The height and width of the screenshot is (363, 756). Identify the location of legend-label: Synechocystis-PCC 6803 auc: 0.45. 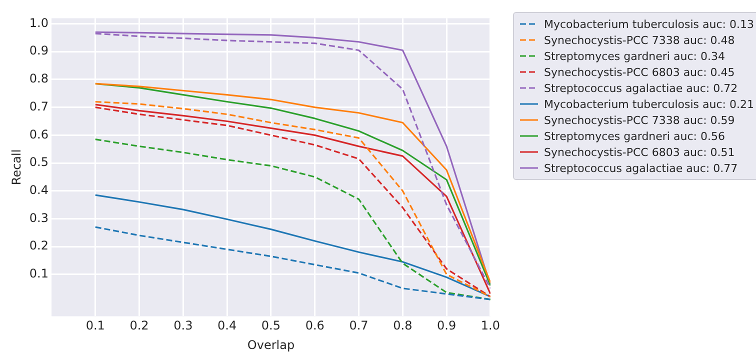
(639, 72).